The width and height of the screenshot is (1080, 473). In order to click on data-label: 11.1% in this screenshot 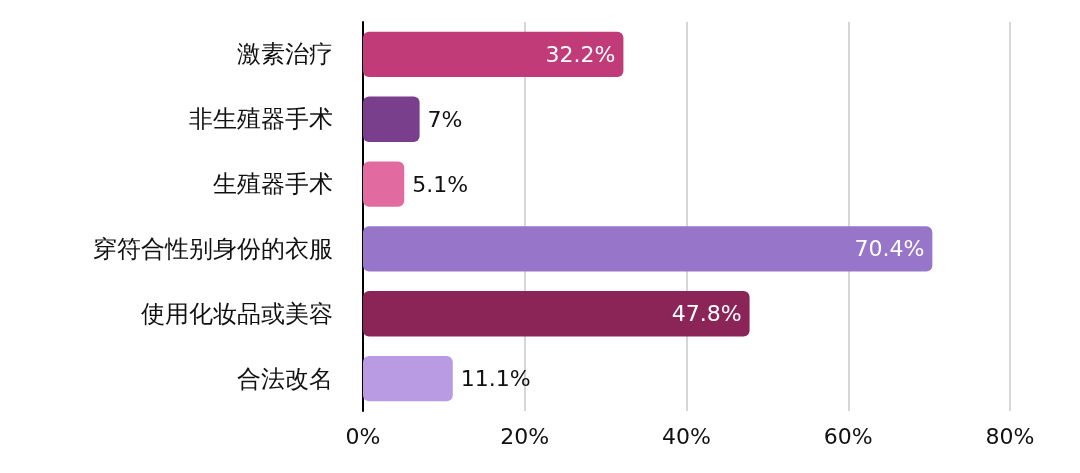, I will do `click(495, 379)`.